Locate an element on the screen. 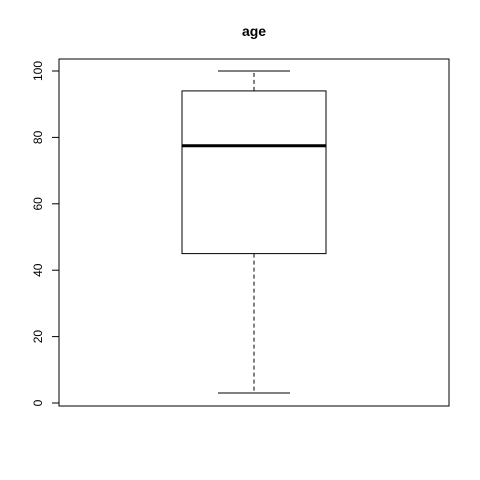 This screenshot has height=480, width=480. y-tick-label: 60 is located at coordinates (38, 204).